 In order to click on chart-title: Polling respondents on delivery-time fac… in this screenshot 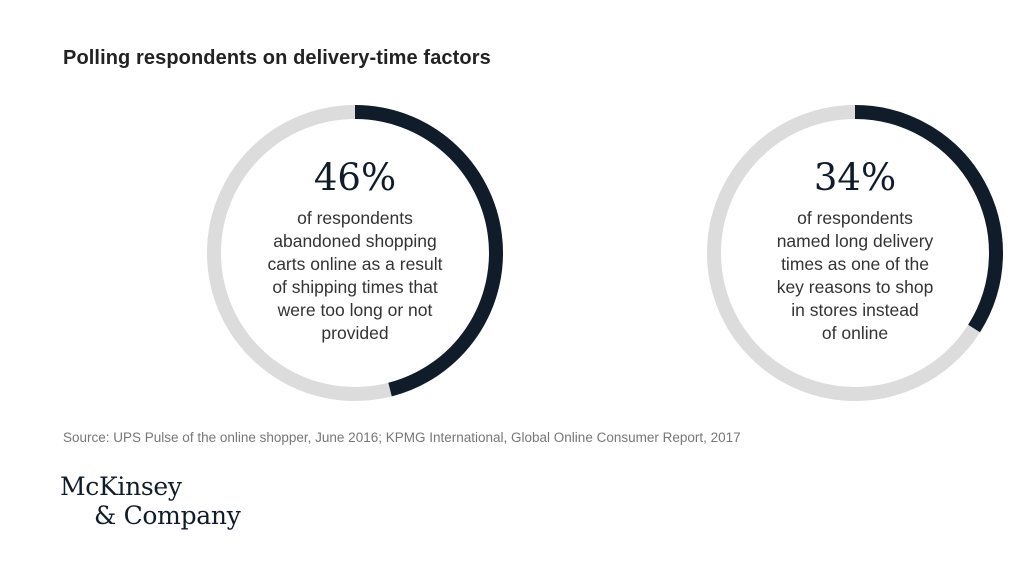, I will do `click(277, 58)`.